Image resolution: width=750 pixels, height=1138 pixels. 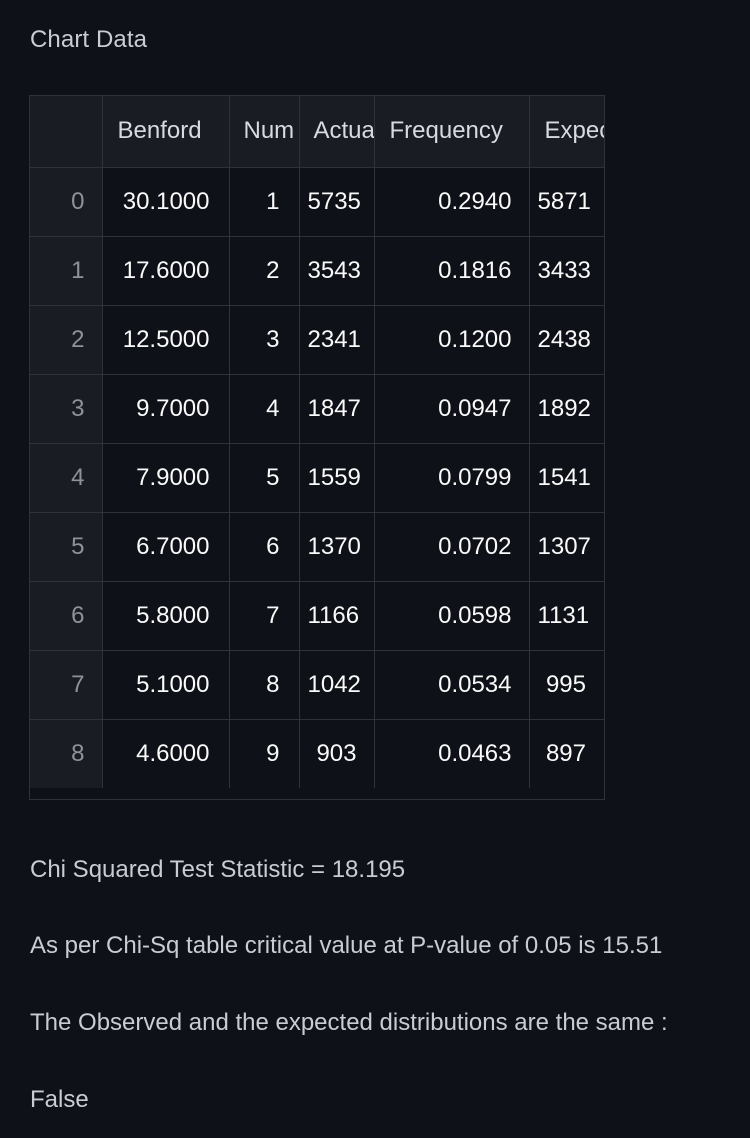 I want to click on cell-num: 7, so click(x=264, y=616).